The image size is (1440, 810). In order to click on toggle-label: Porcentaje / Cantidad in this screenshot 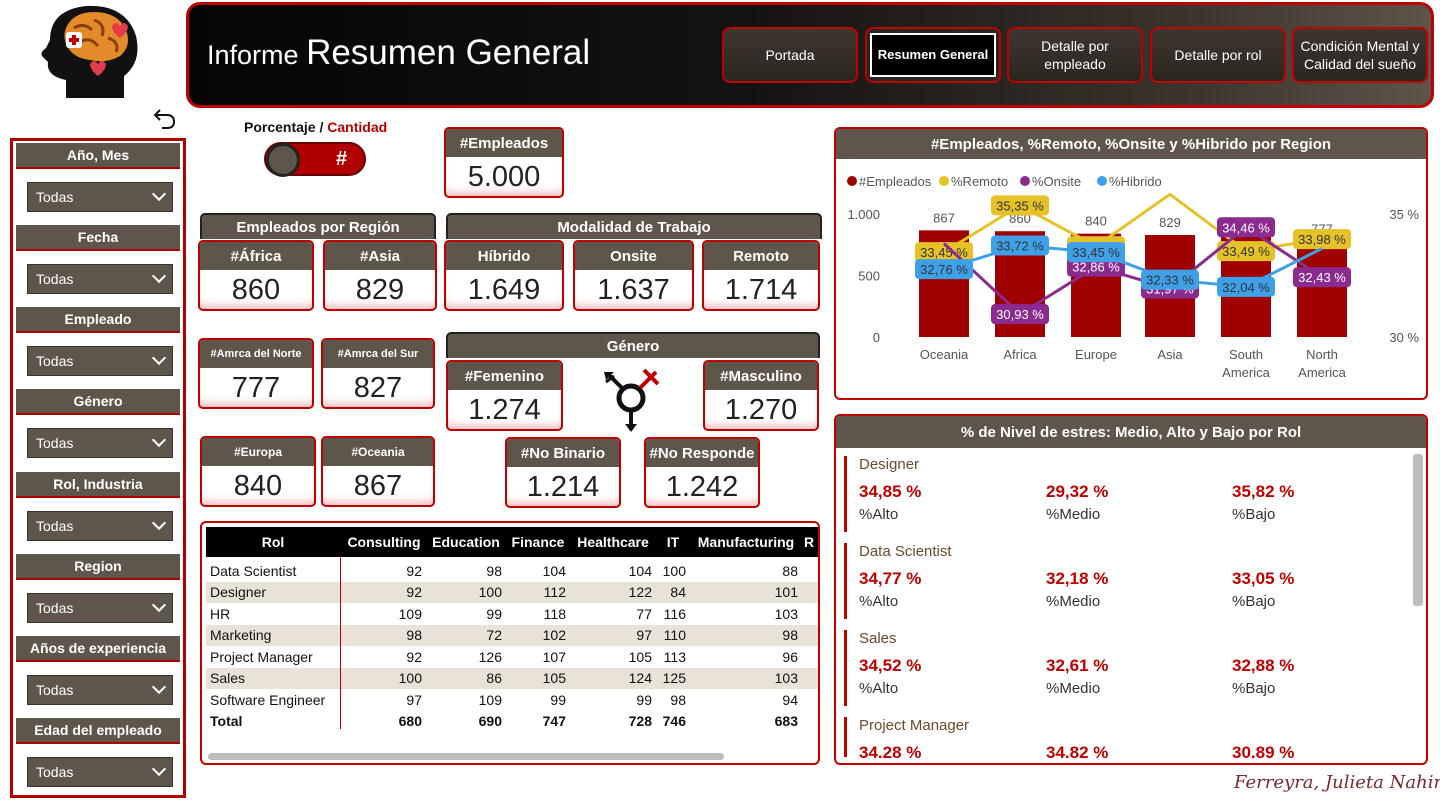, I will do `click(316, 127)`.